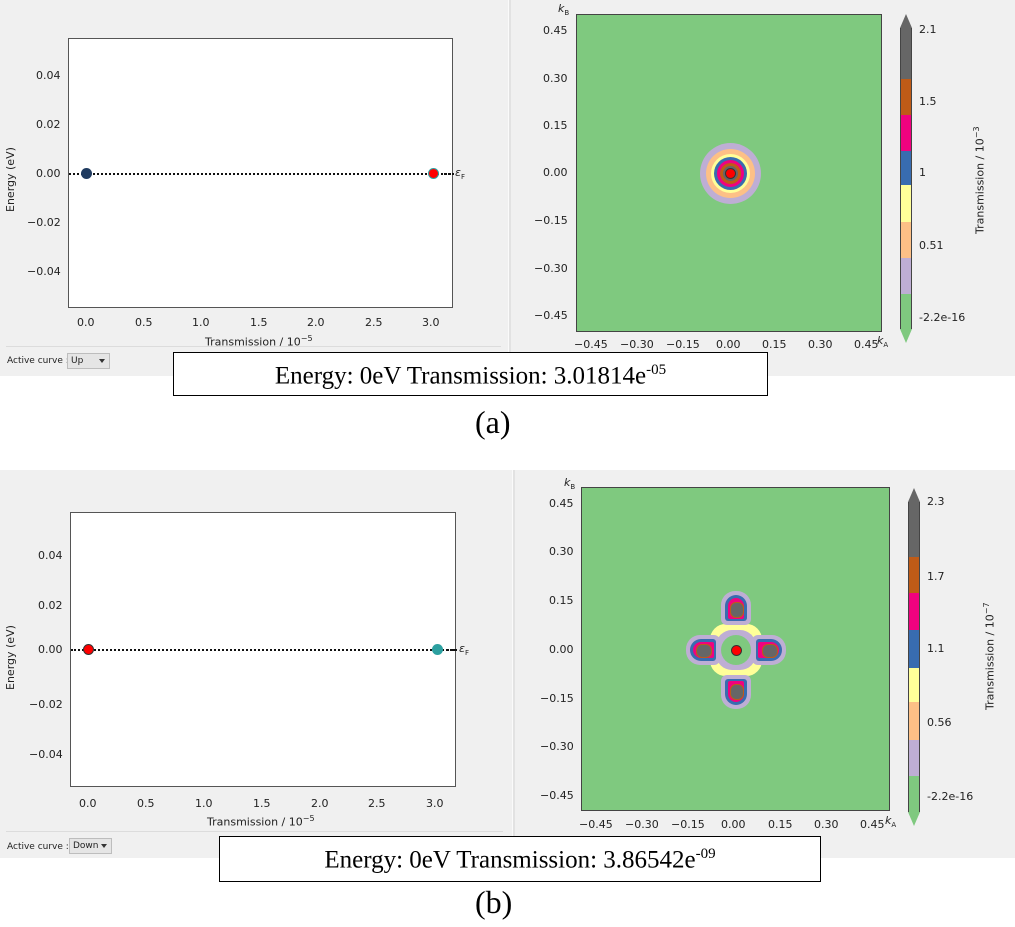 The height and width of the screenshot is (927, 1015). Describe the element at coordinates (591, 344) in the screenshot. I see `ka-tick: −0.45` at that location.